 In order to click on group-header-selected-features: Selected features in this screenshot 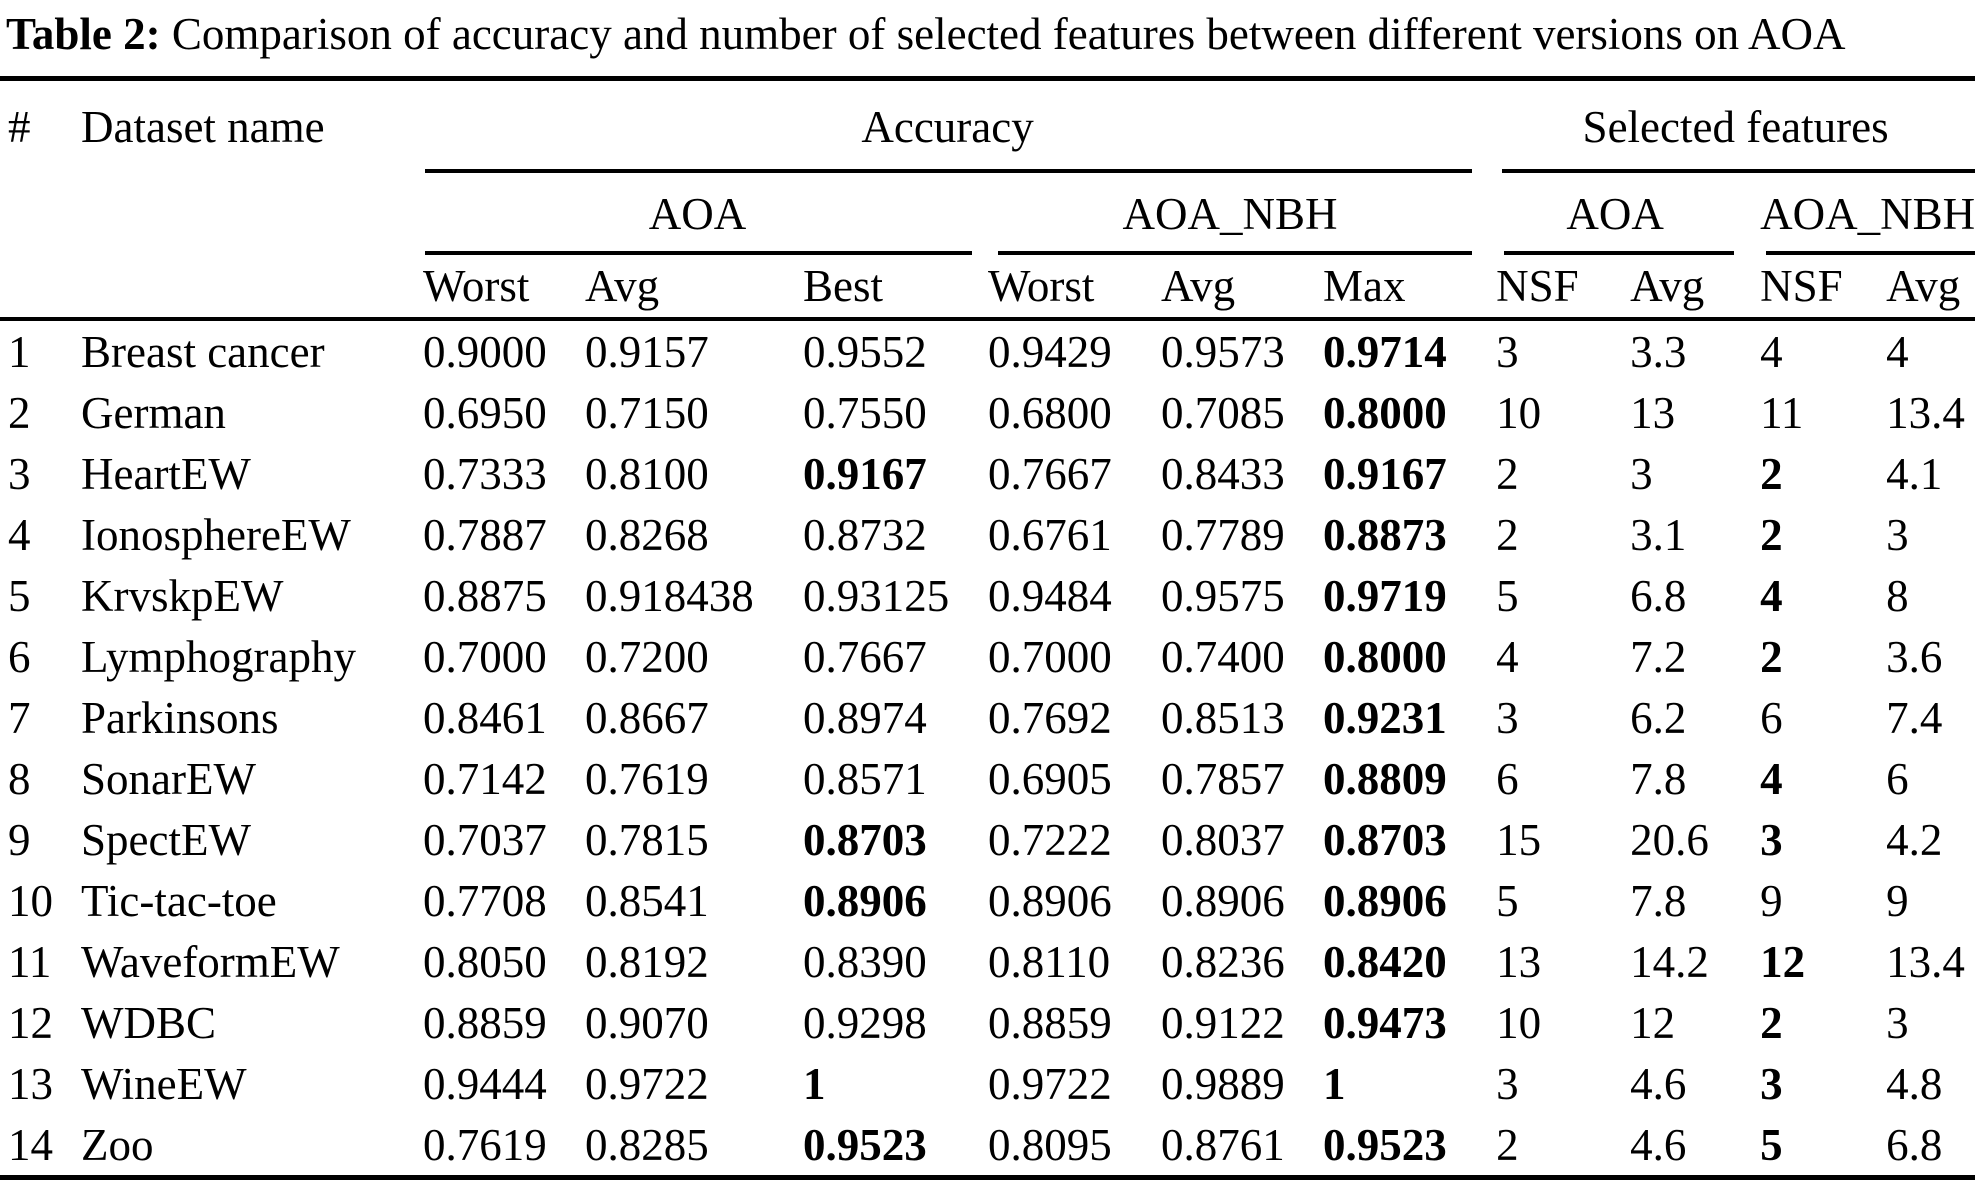, I will do `click(1735, 126)`.